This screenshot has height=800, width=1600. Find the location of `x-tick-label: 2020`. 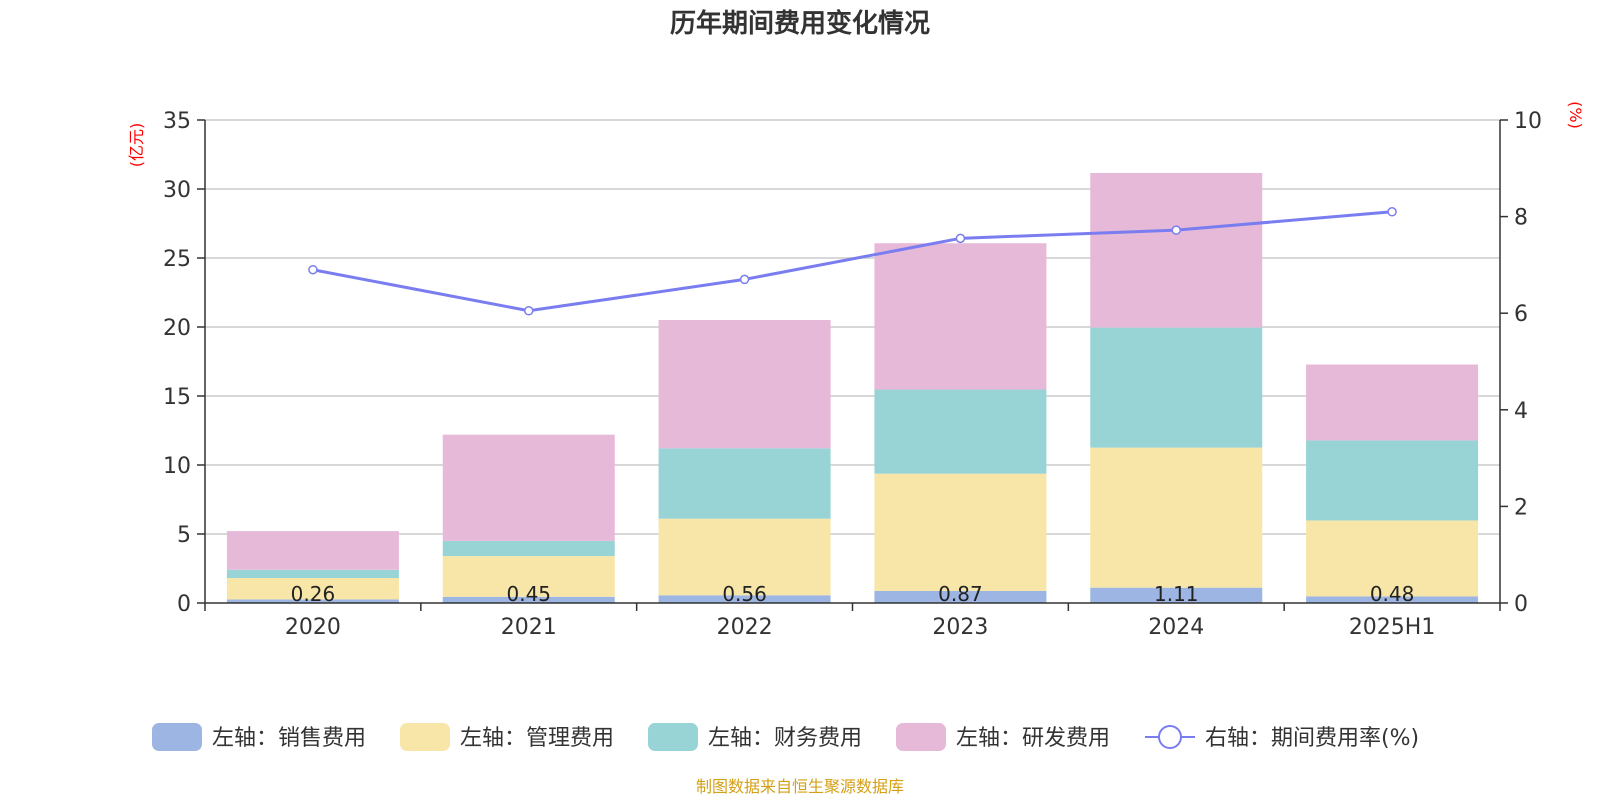

x-tick-label: 2020 is located at coordinates (313, 627).